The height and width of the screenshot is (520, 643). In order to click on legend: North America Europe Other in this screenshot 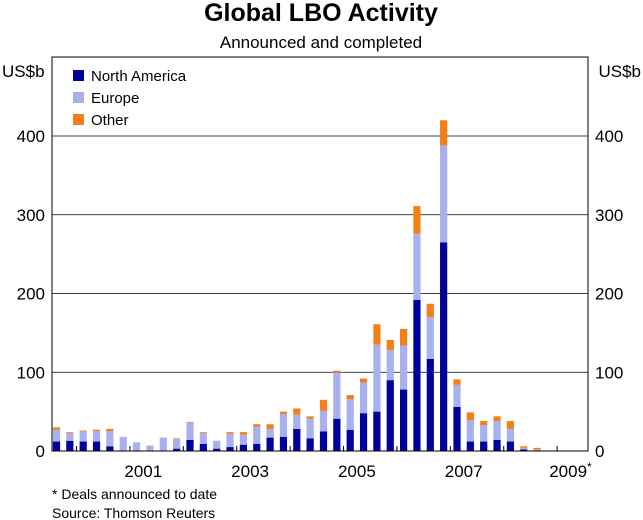, I will do `click(130, 98)`.